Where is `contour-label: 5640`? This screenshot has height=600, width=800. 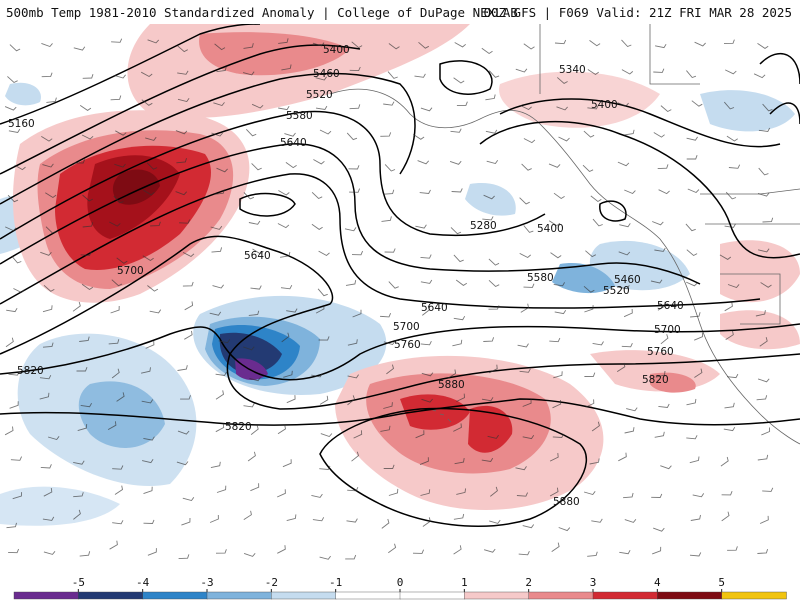
contour-label: 5640 is located at coordinates (670, 306).